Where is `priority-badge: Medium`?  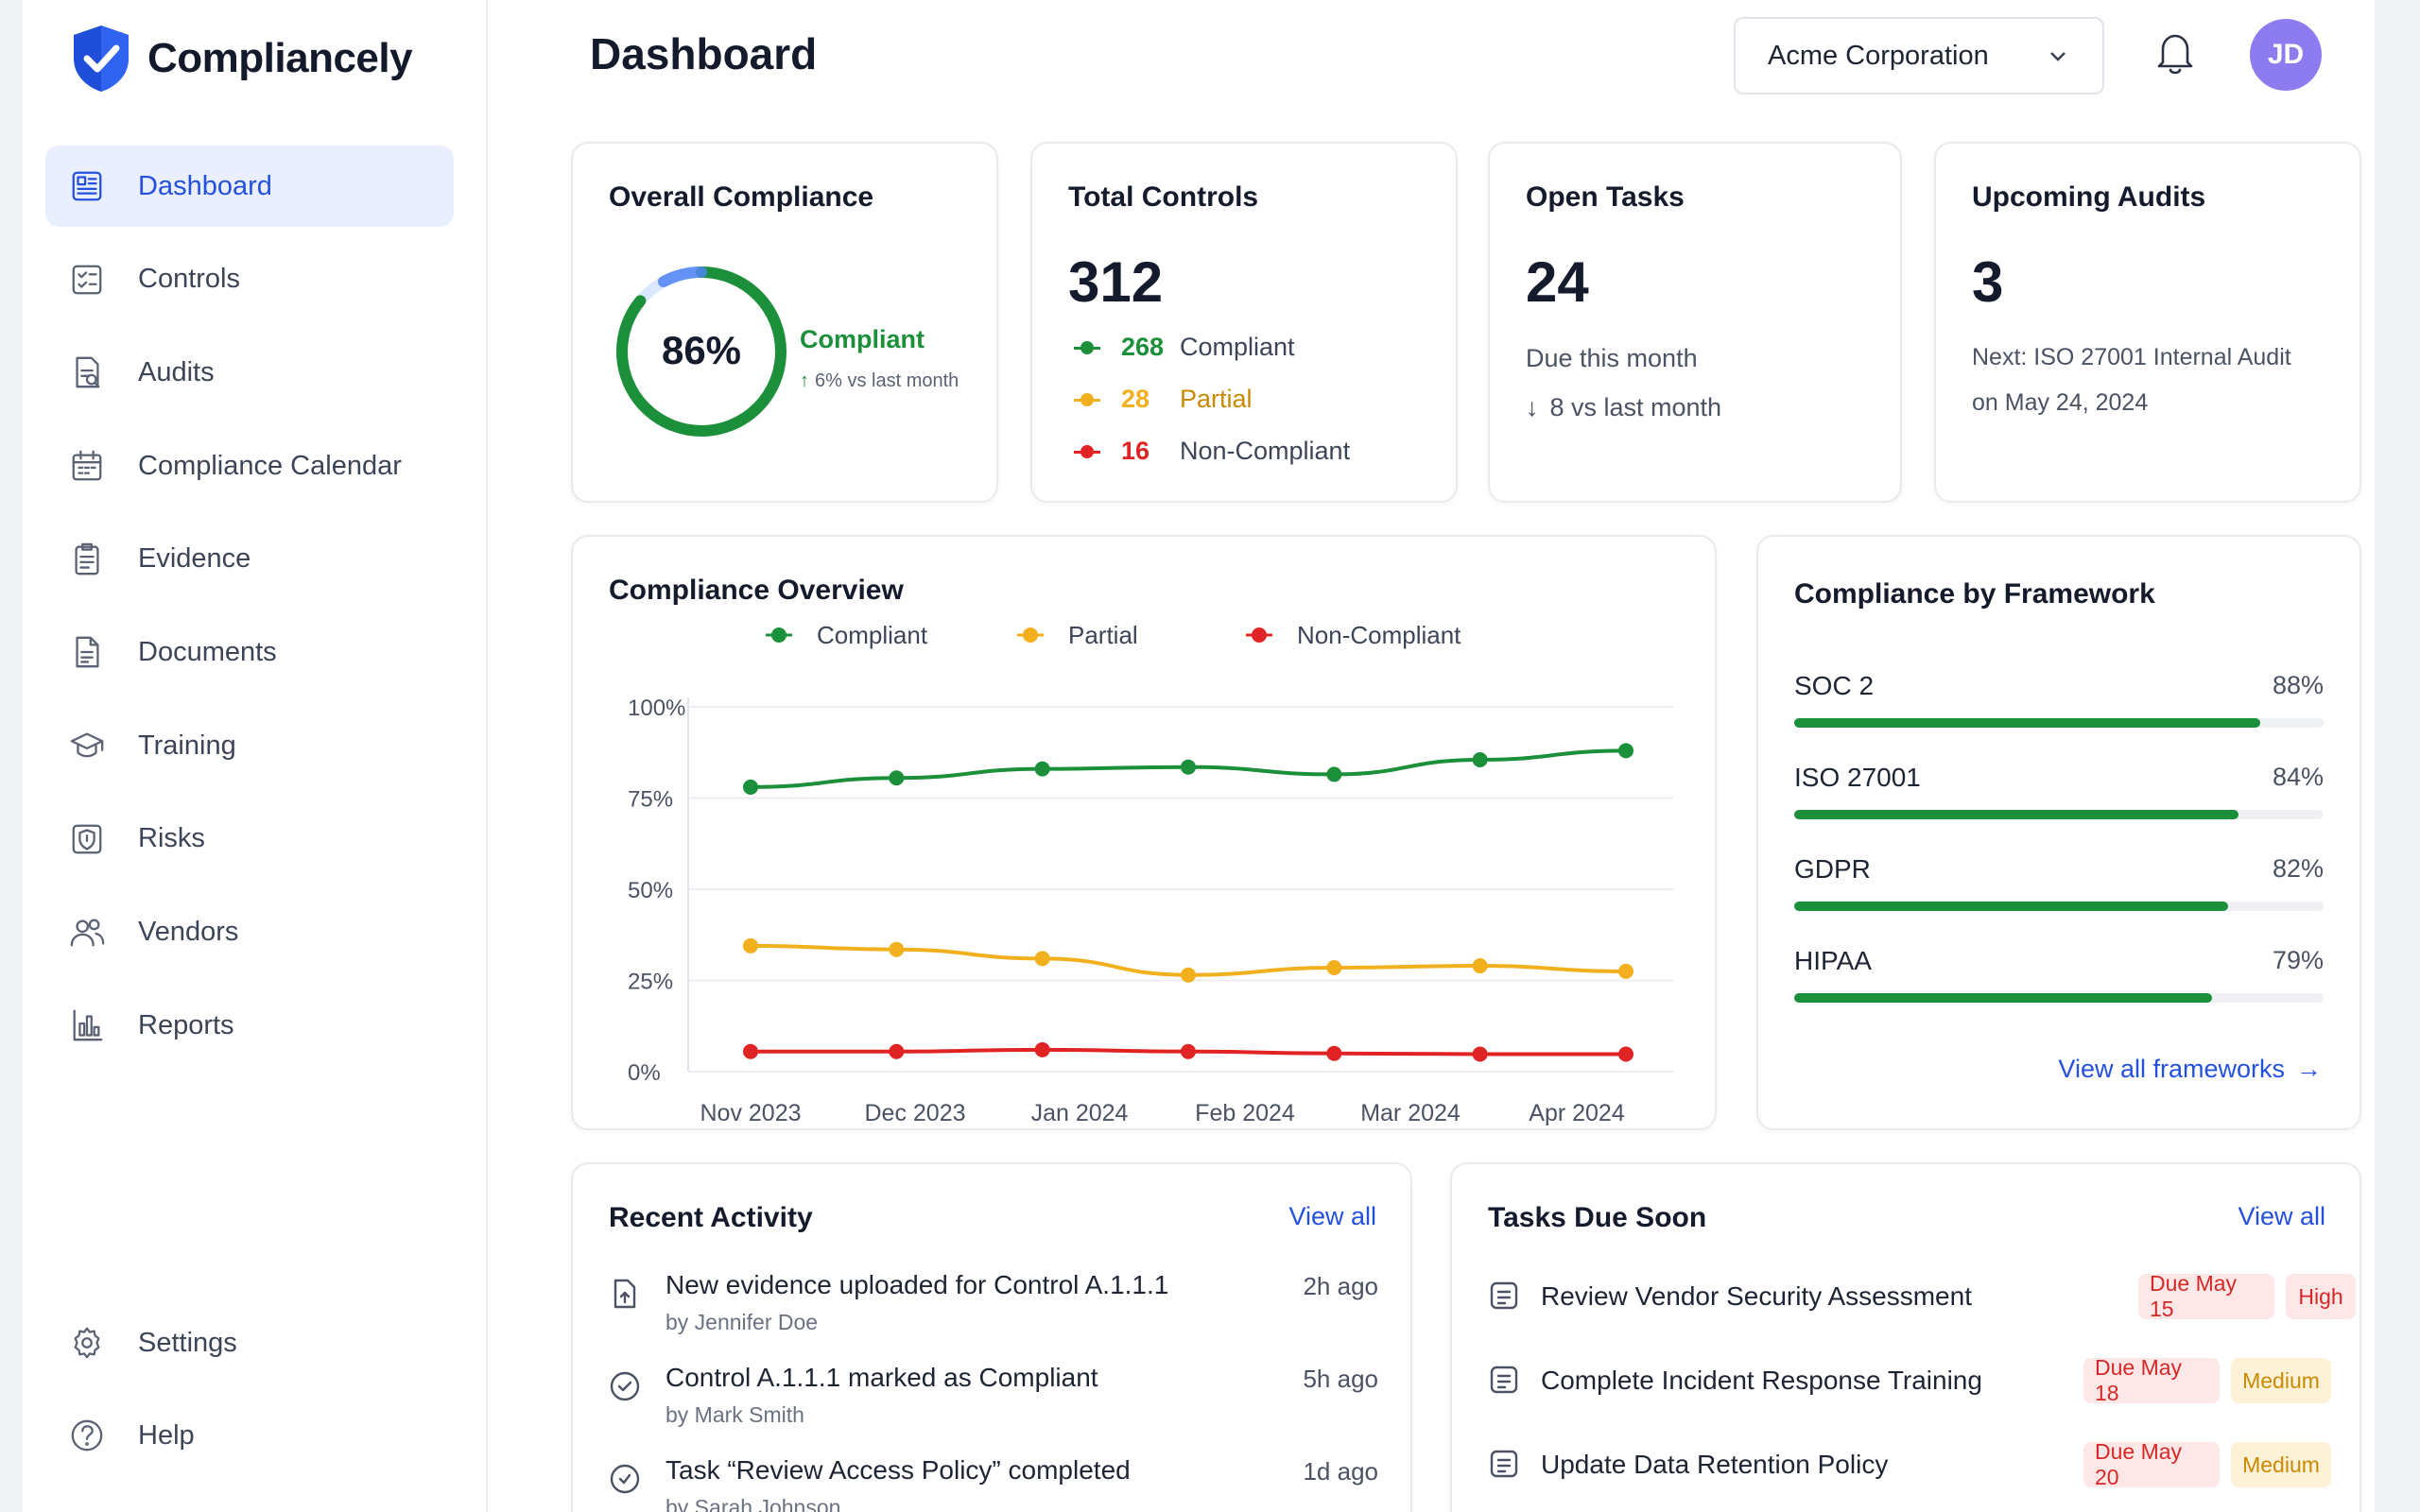 priority-badge: Medium is located at coordinates (2281, 1380).